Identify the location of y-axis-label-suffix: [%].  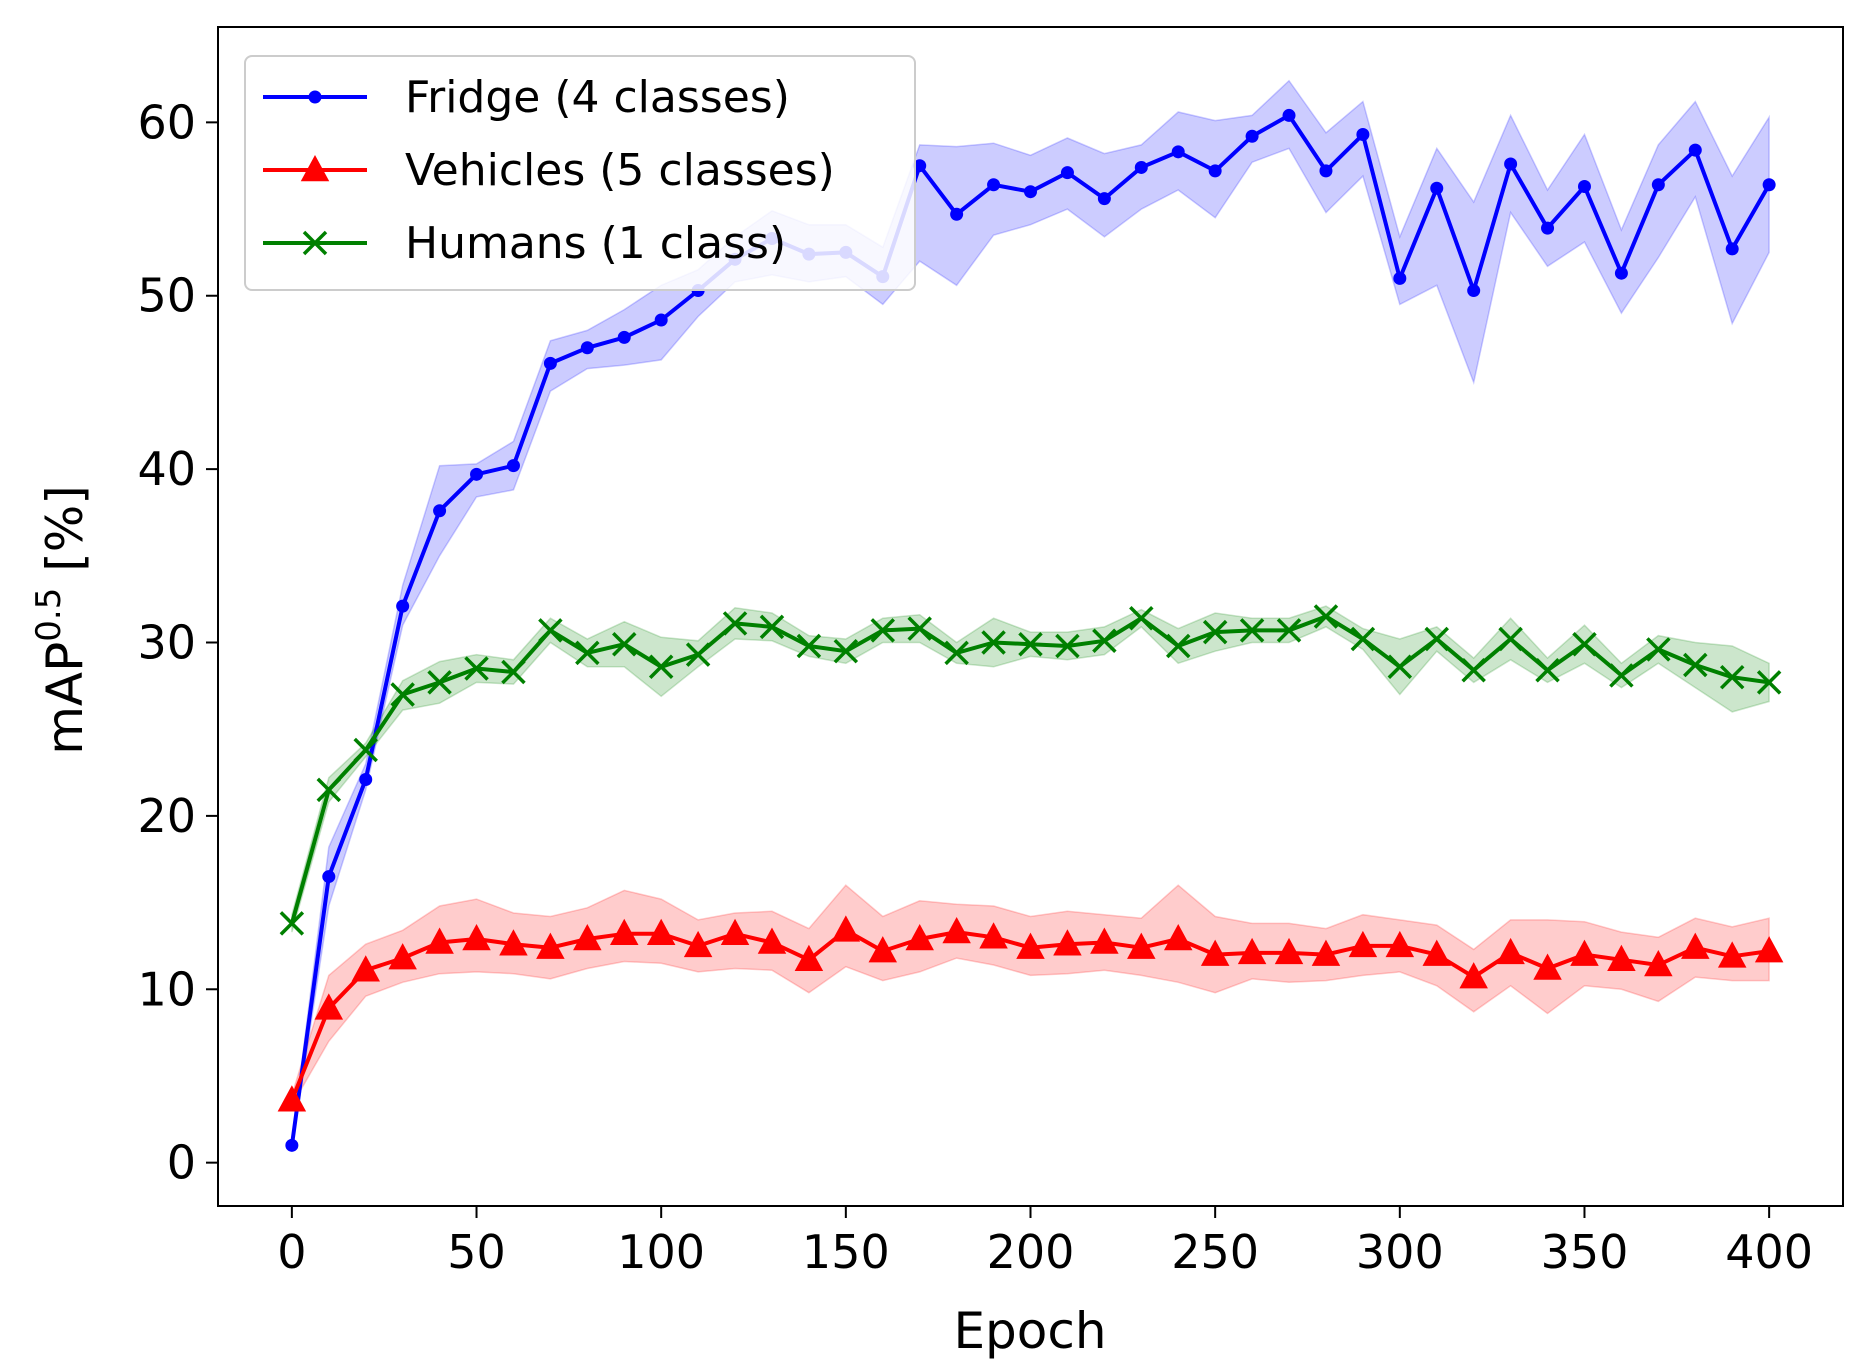
(65, 536).